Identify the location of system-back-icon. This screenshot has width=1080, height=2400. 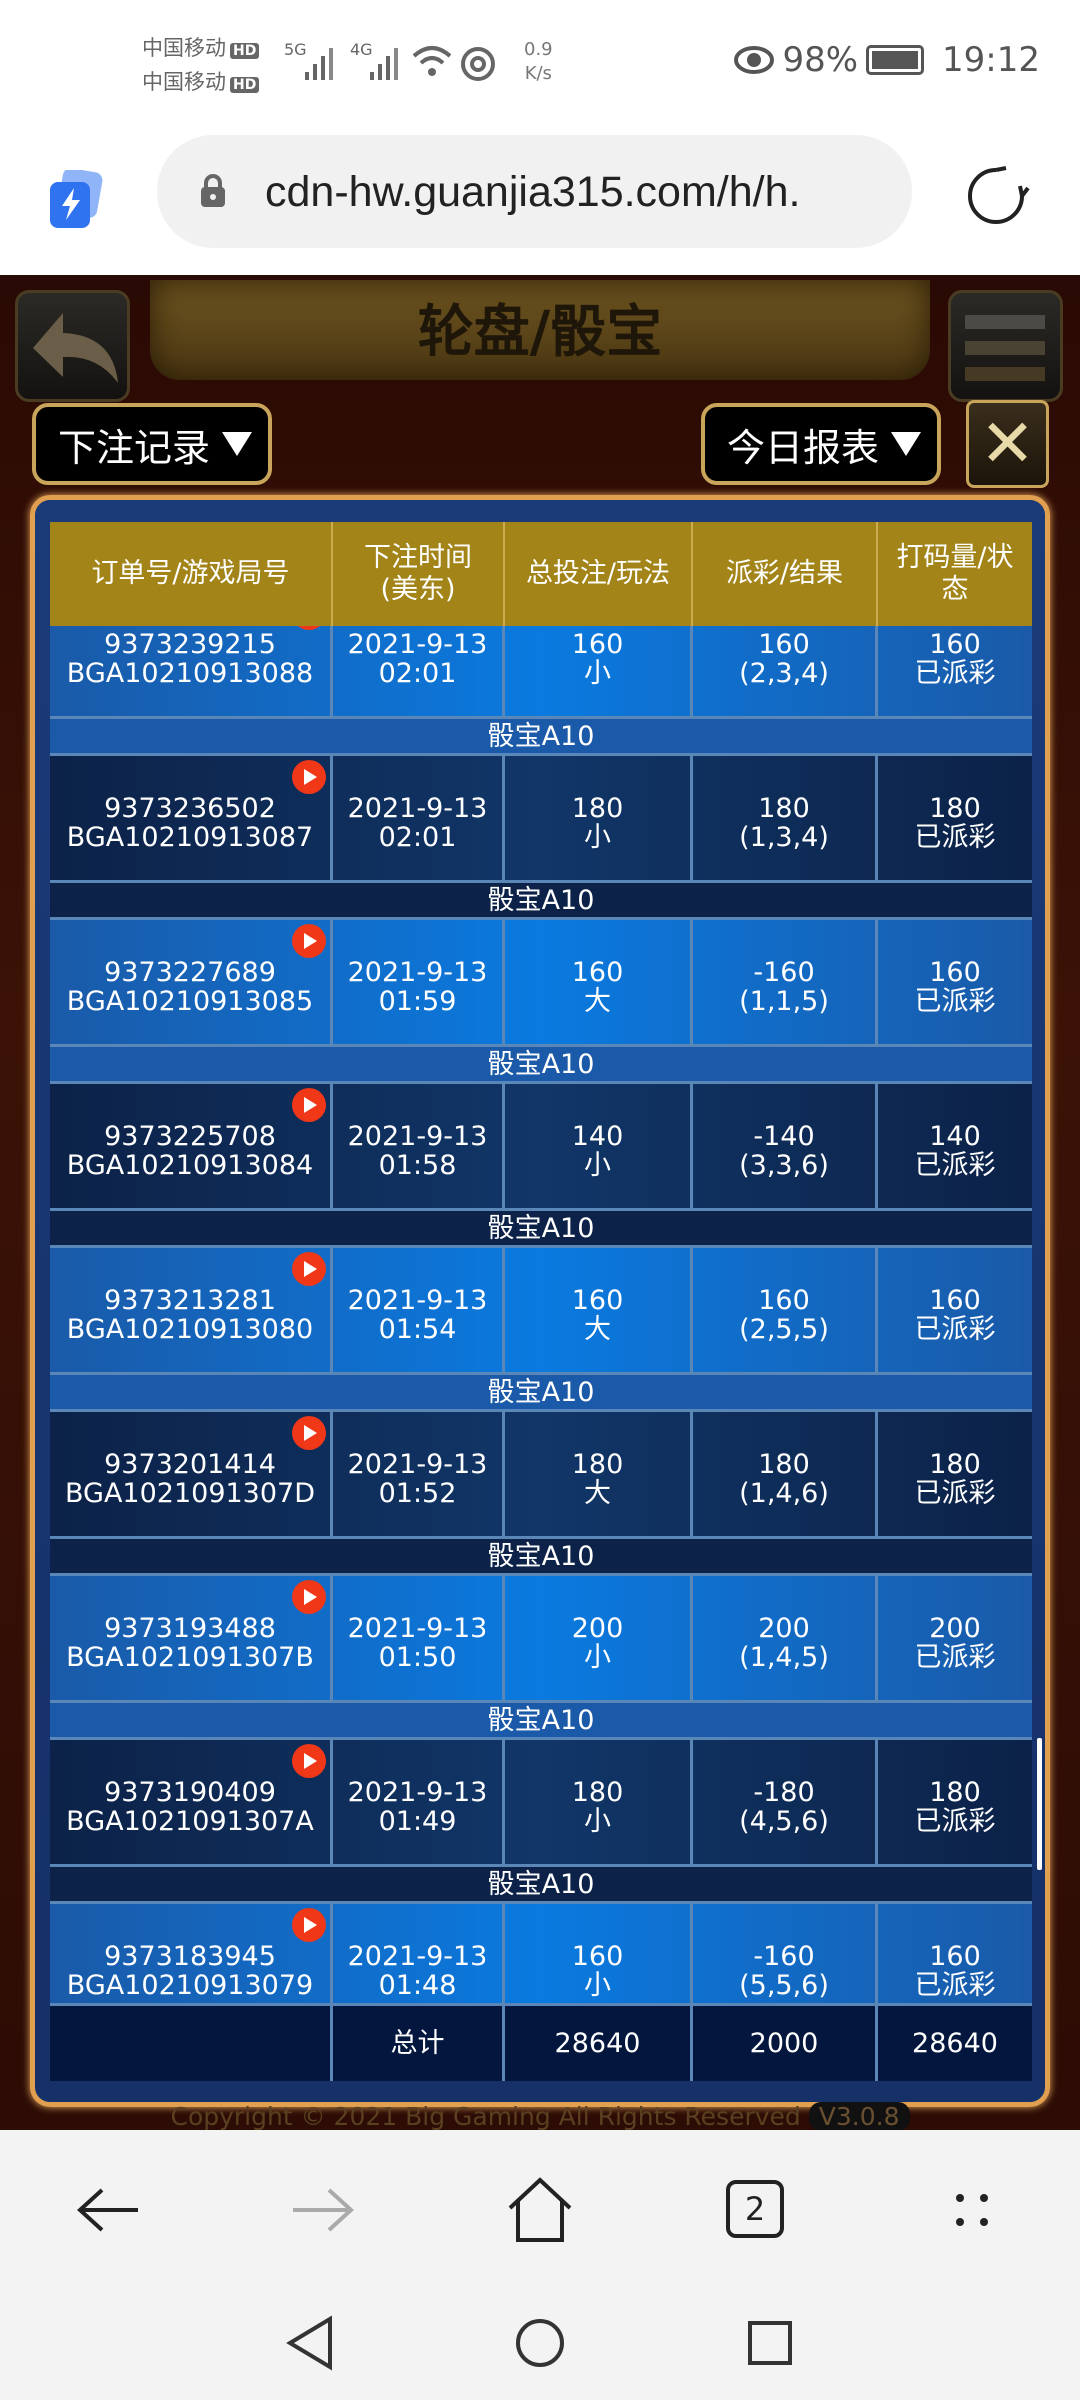
(310, 2343).